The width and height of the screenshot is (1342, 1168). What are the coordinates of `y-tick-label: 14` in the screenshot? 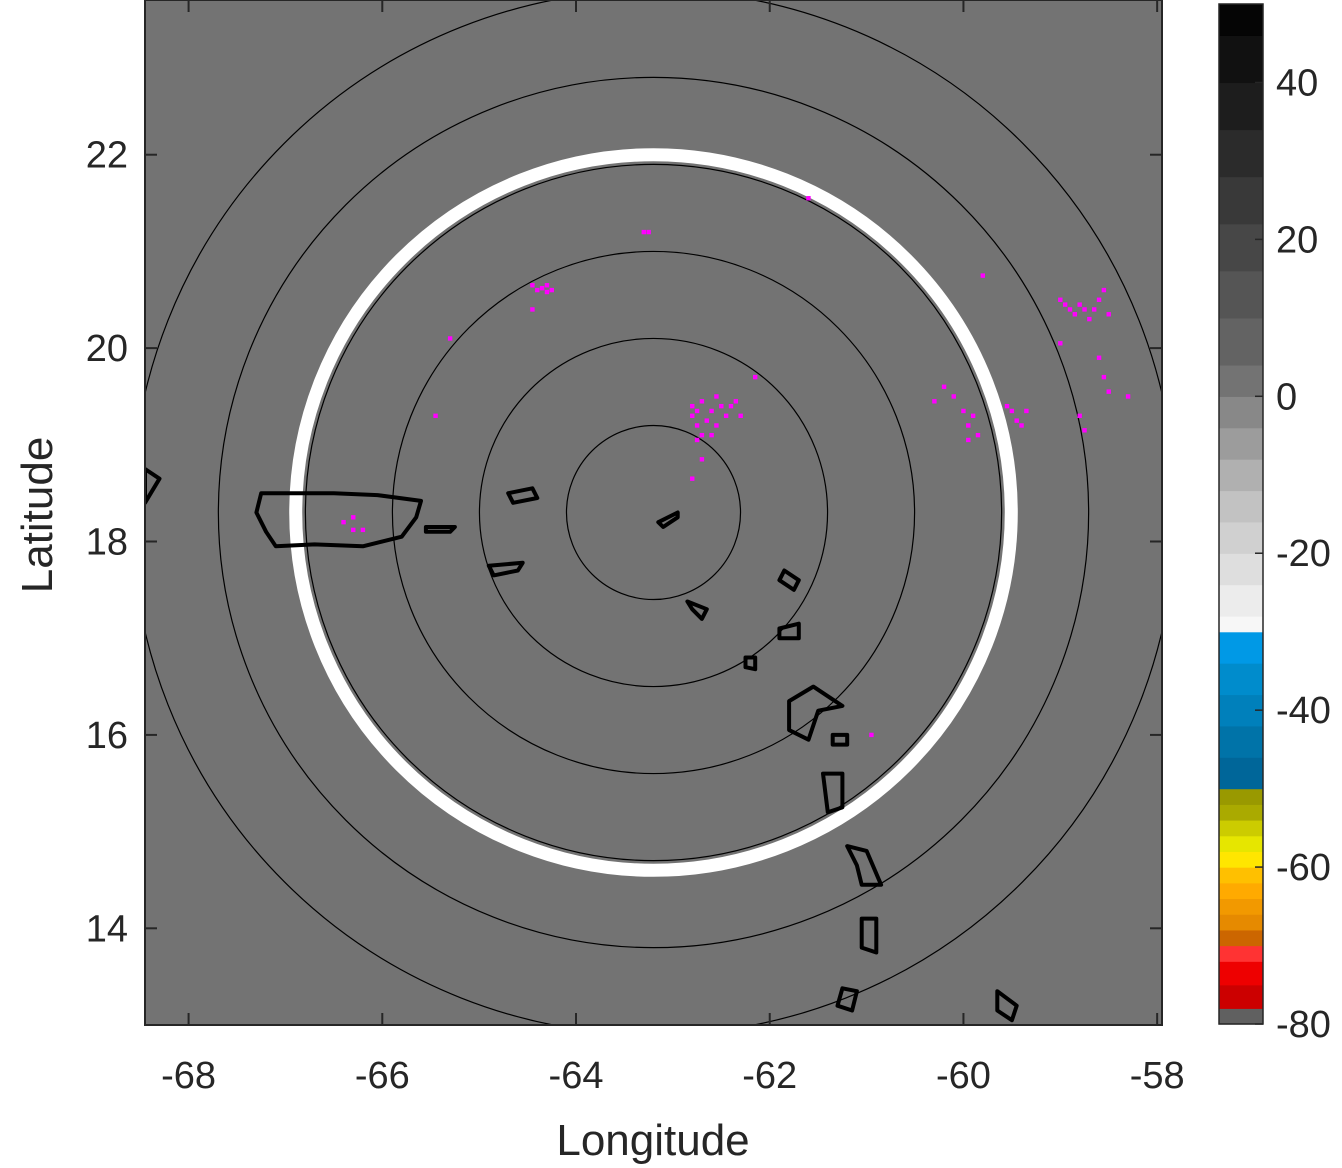 It's located at (107, 929).